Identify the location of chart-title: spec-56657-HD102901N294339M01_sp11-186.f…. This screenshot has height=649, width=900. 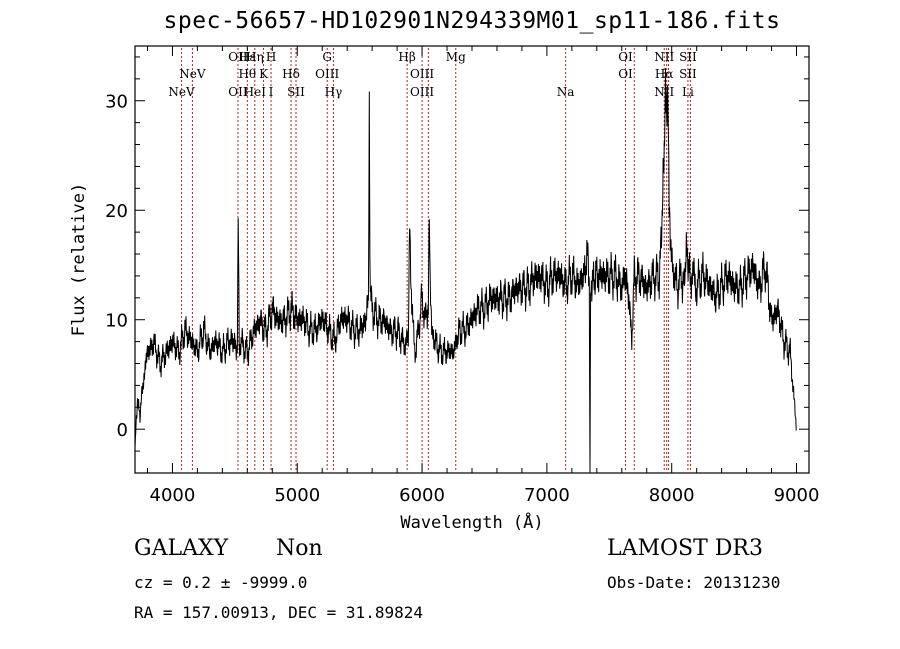
(472, 21).